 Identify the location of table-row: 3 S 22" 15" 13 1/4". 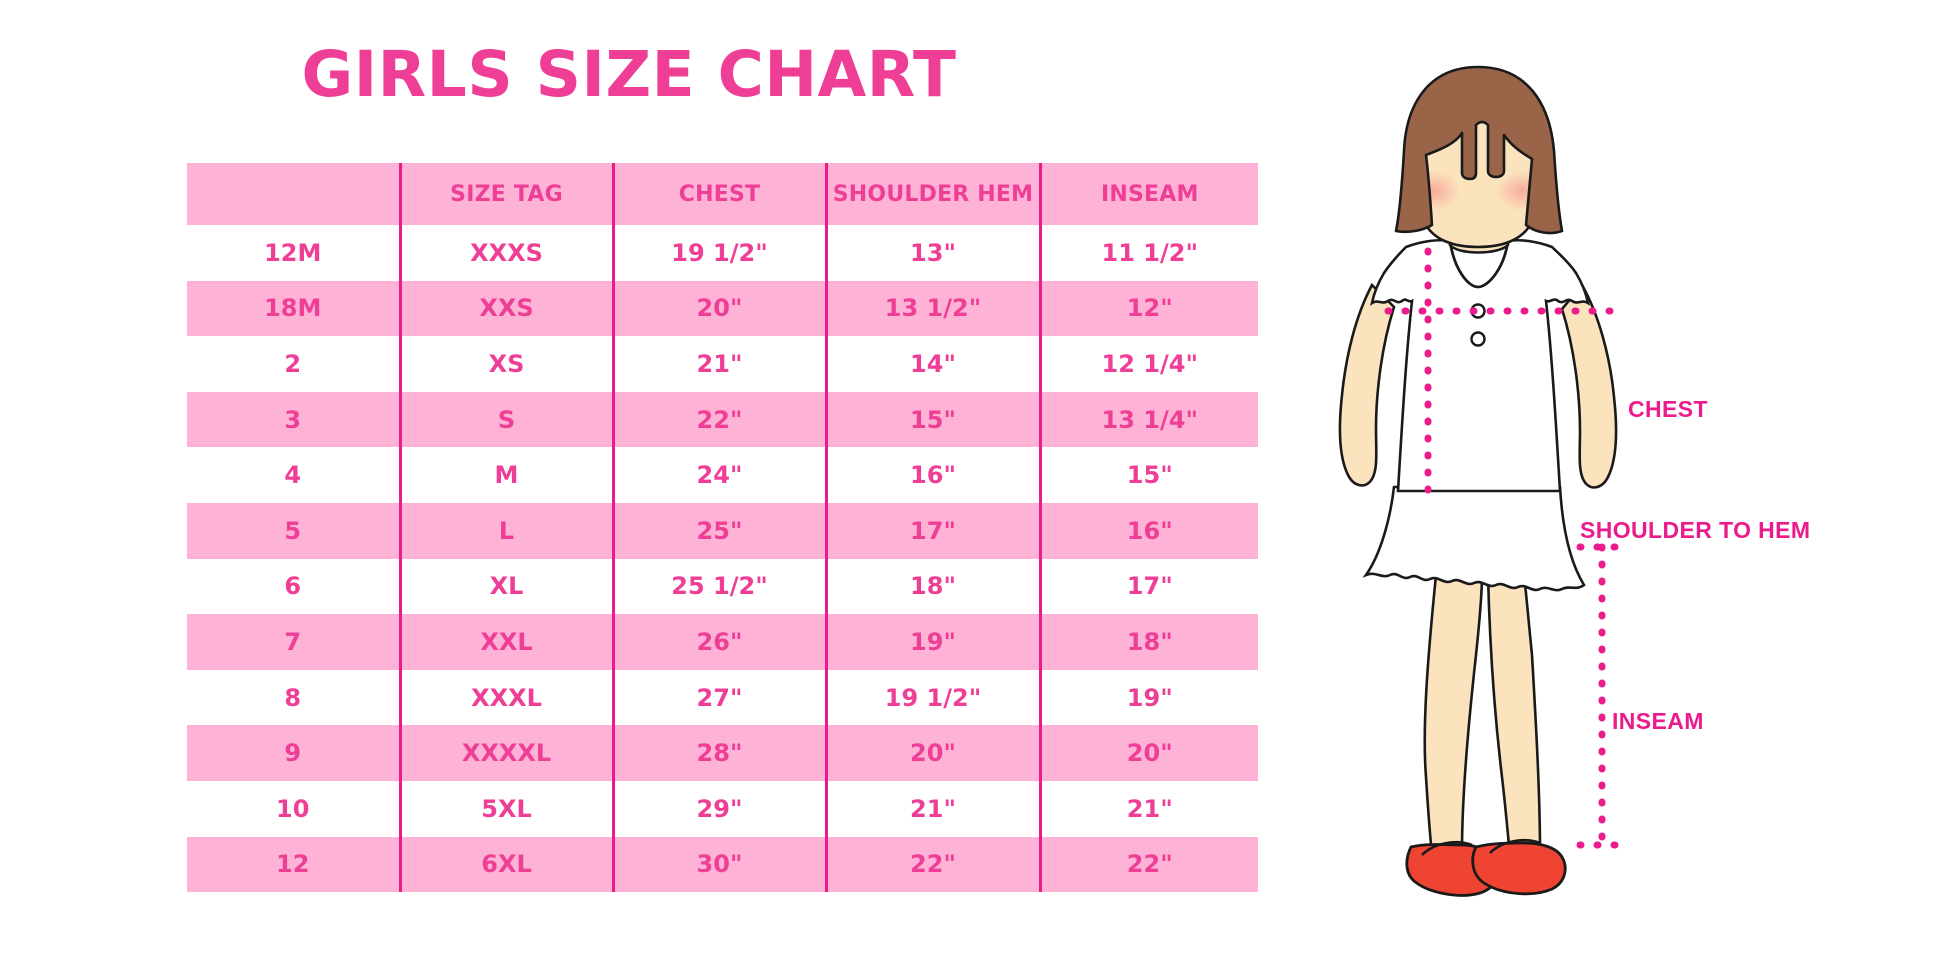
(722, 419).